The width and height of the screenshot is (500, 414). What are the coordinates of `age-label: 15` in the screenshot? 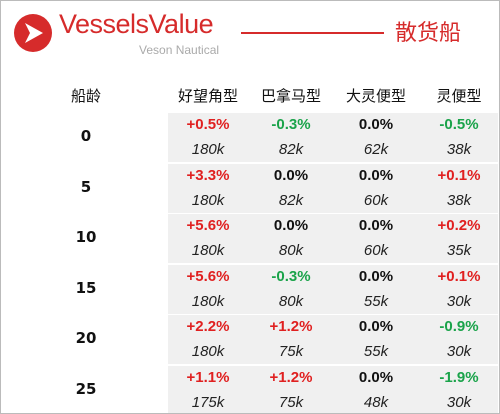 It's located at (86, 287).